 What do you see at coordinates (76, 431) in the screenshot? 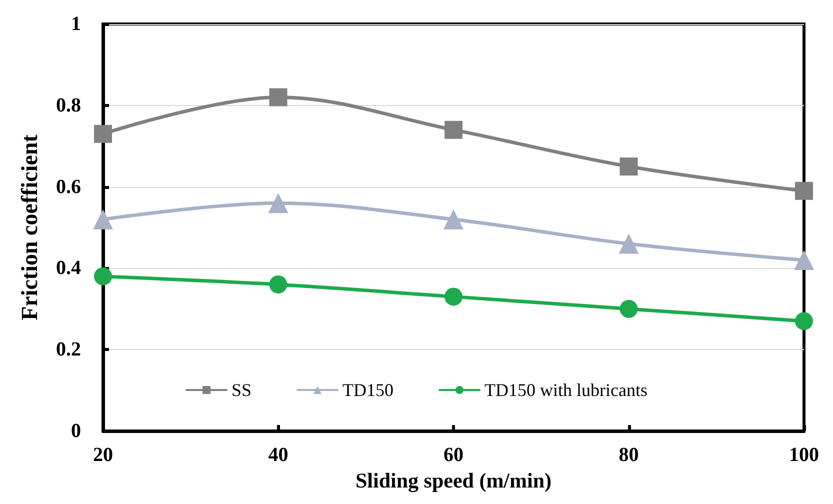
I see `y-tick-label: 0` at bounding box center [76, 431].